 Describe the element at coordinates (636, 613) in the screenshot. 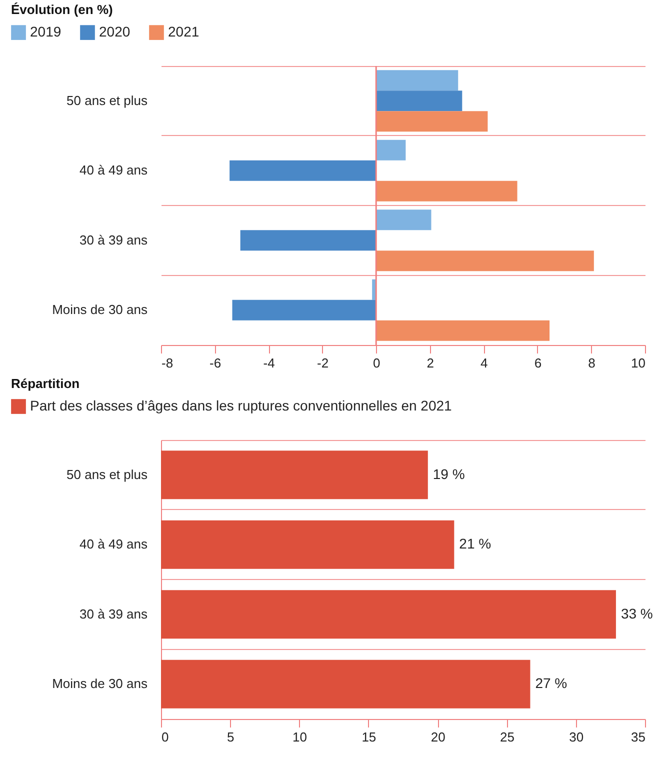

I see `data-label: 33 %` at that location.